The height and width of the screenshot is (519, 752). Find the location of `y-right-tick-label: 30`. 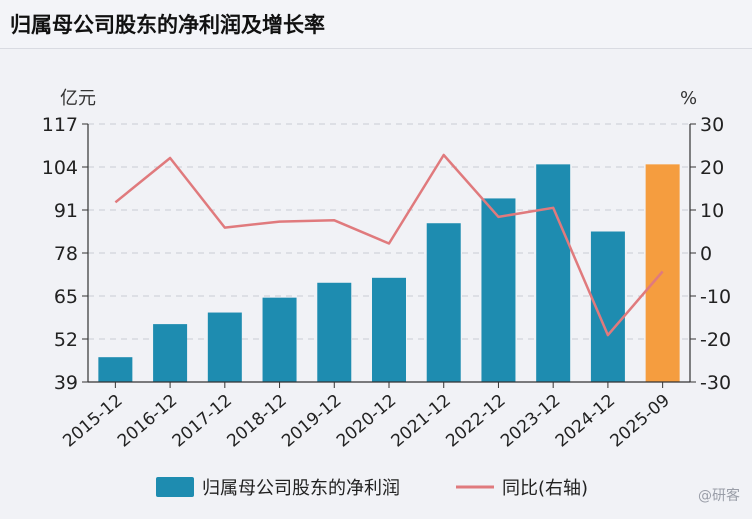

y-right-tick-label: 30 is located at coordinates (712, 125).